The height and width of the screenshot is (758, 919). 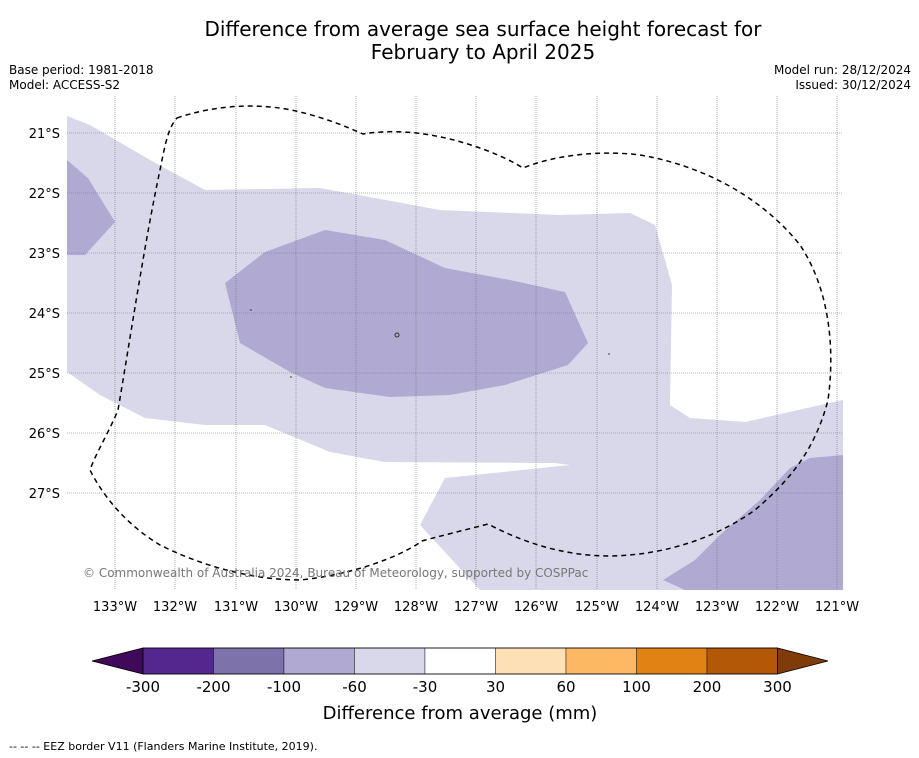 What do you see at coordinates (236, 607) in the screenshot?
I see `longitude-label: 131°W` at bounding box center [236, 607].